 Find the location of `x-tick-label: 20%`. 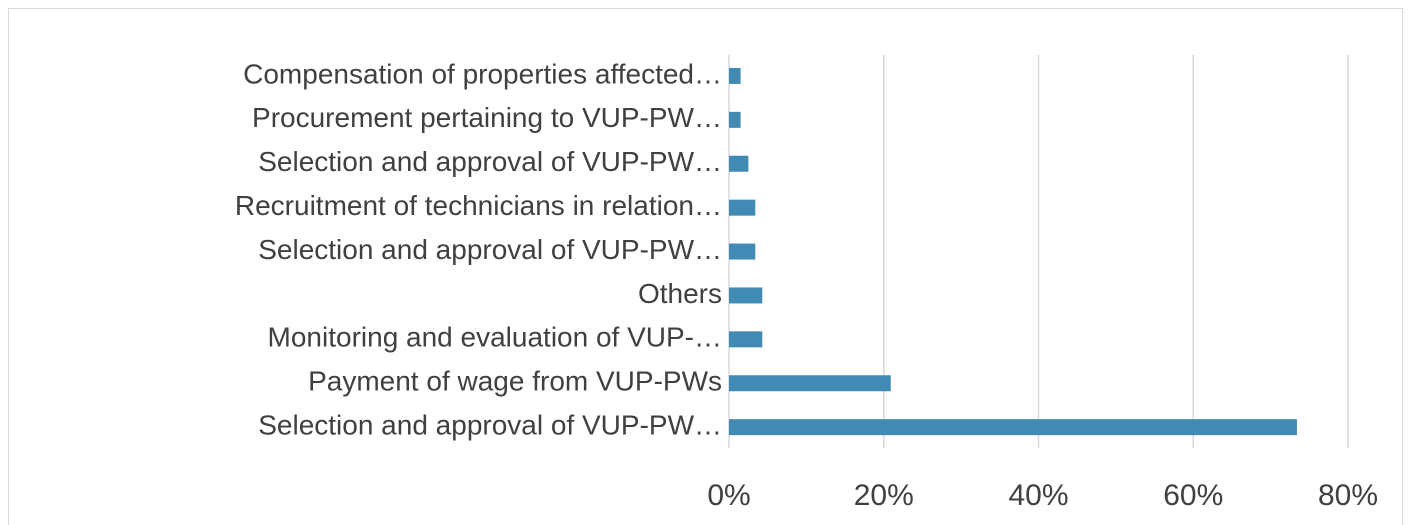

x-tick-label: 20% is located at coordinates (884, 495).